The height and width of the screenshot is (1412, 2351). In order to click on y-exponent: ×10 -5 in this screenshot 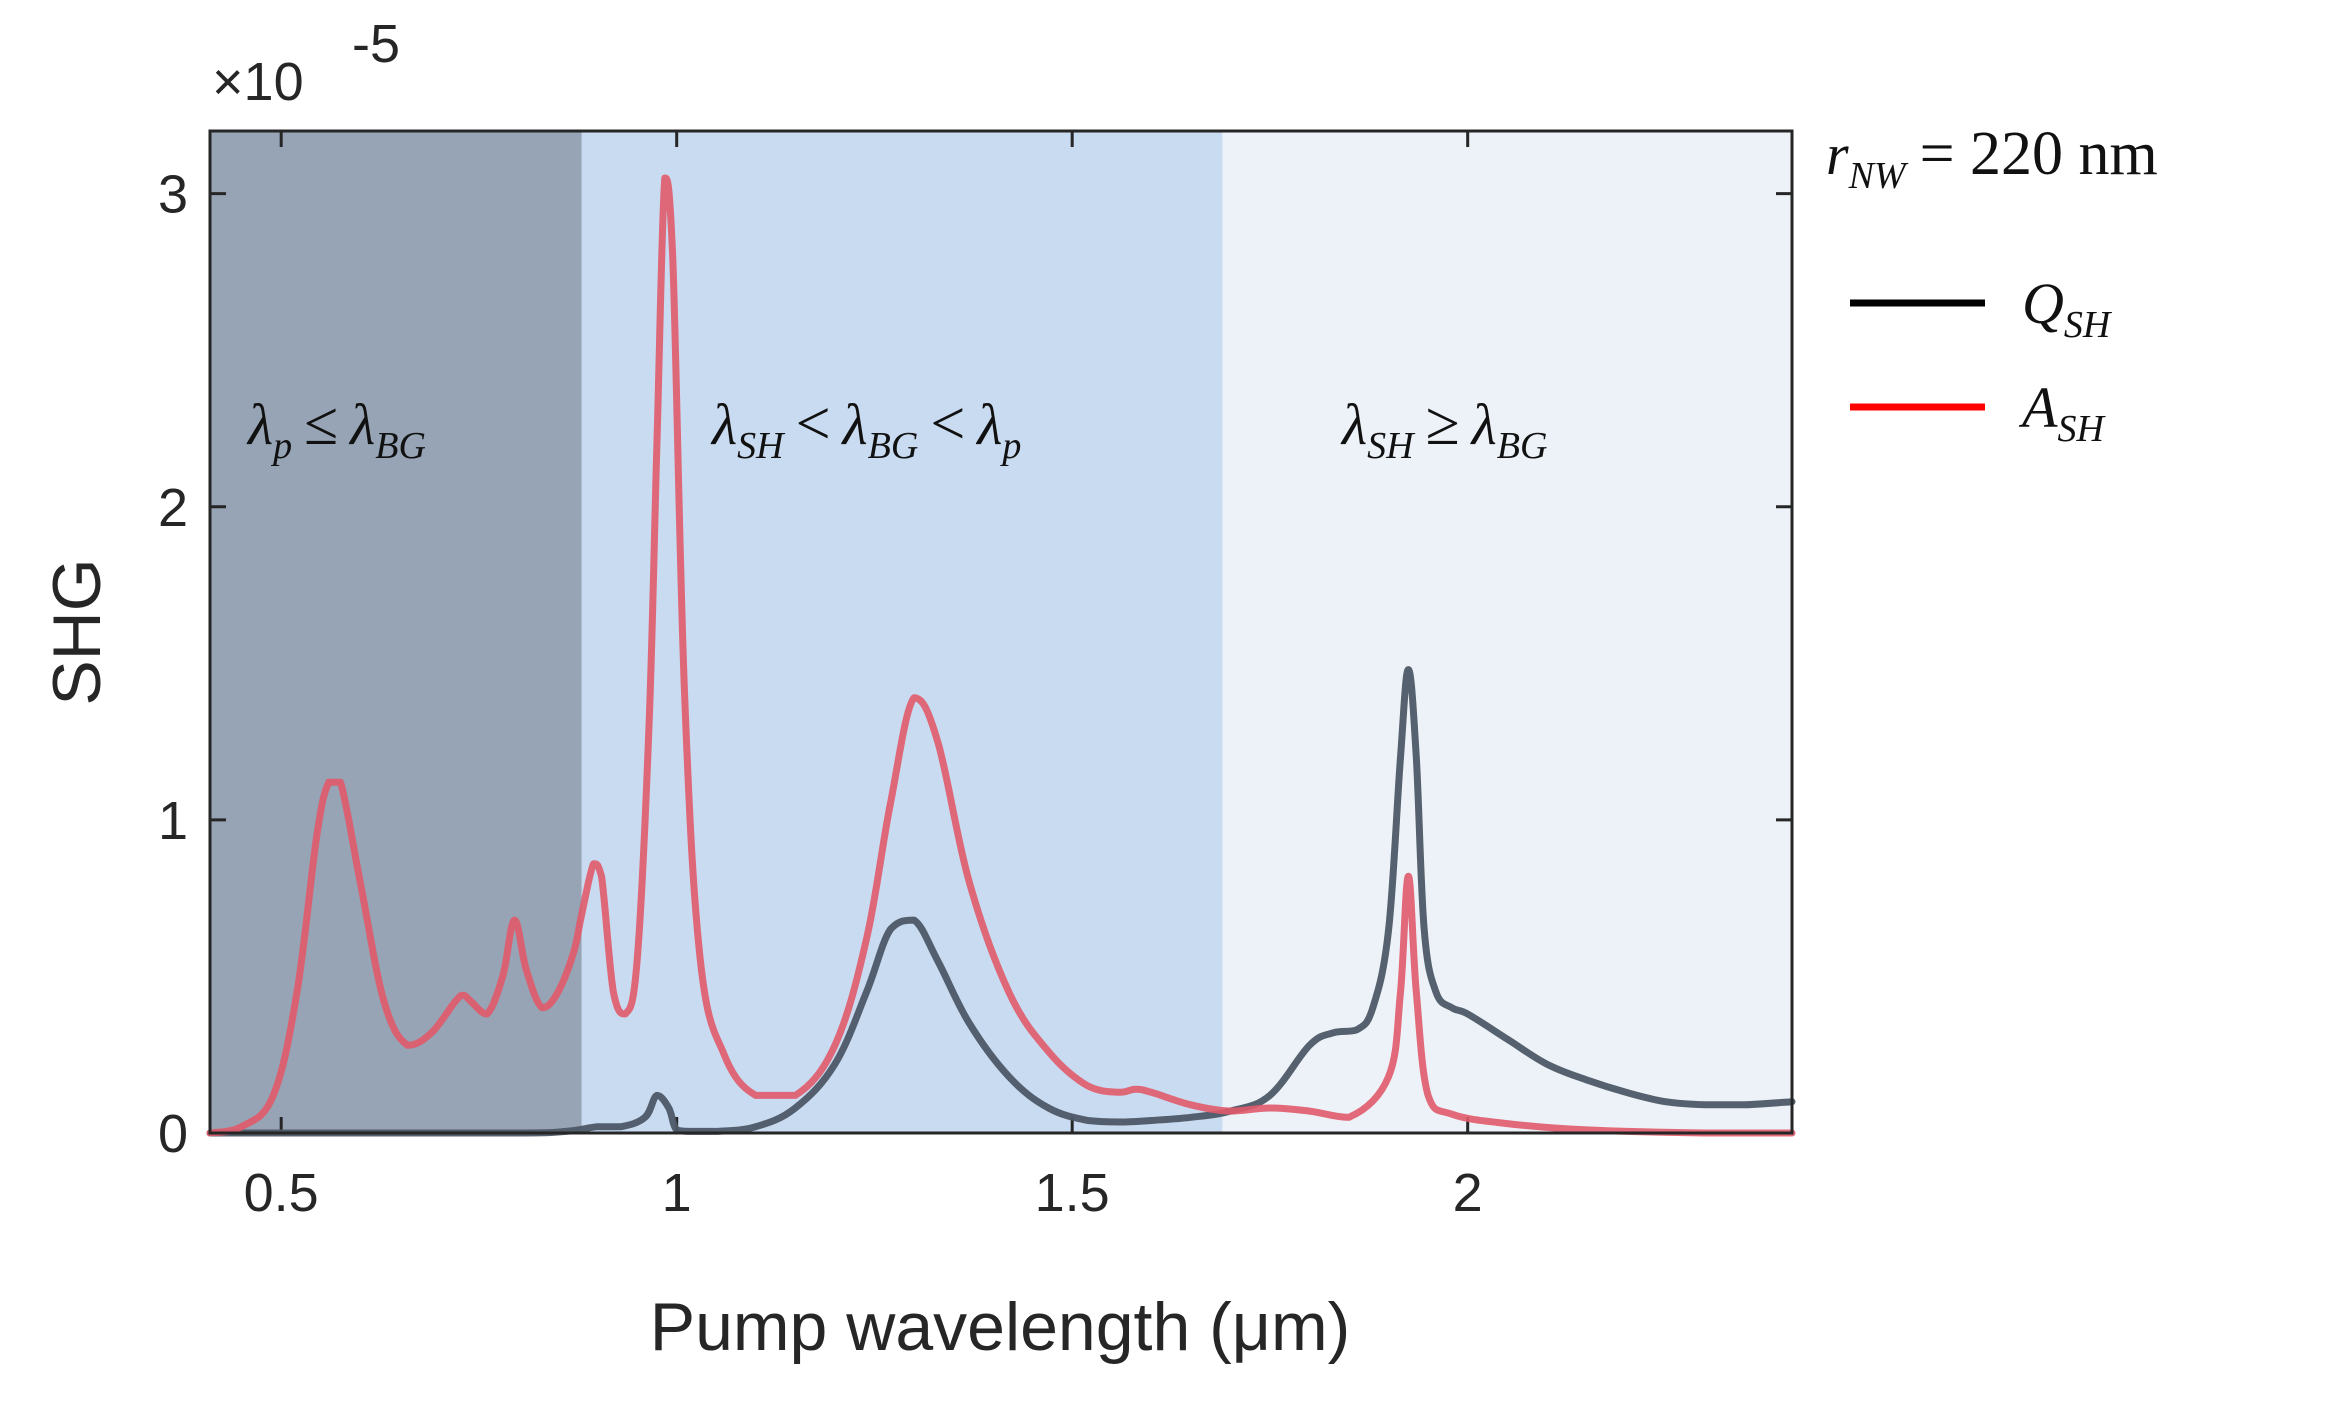, I will do `click(306, 63)`.